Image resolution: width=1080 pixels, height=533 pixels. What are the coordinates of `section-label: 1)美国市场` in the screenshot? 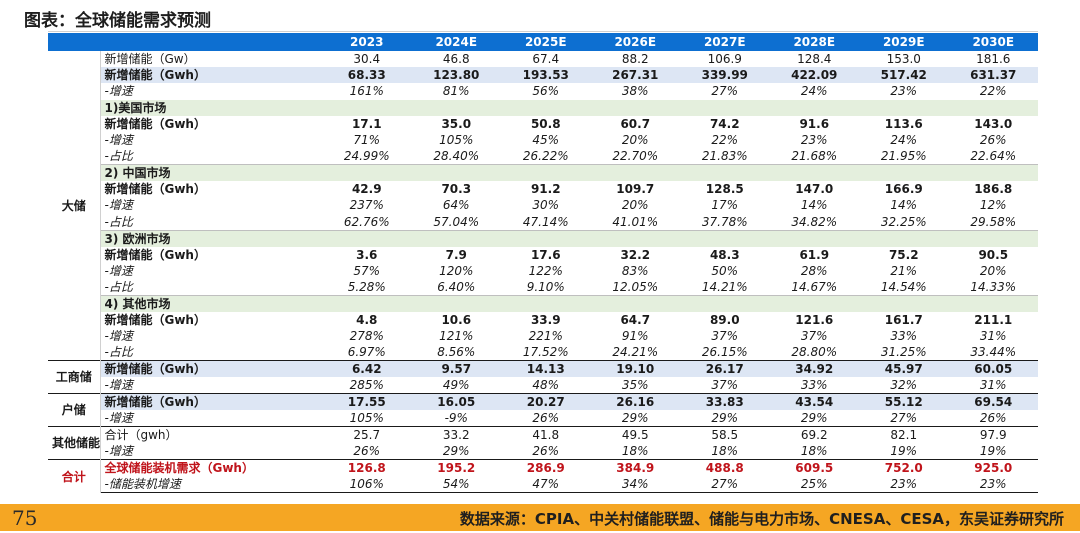 It's located at (211, 107).